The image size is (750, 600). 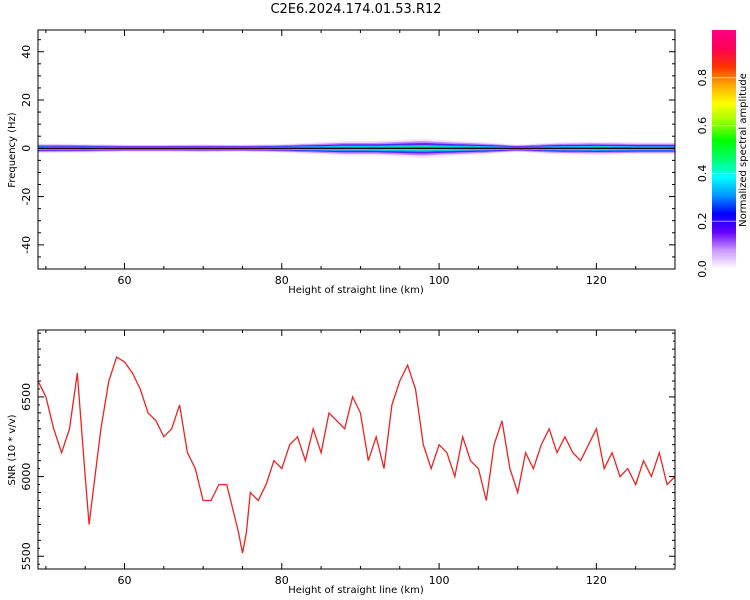 What do you see at coordinates (702, 78) in the screenshot?
I see `colorbar-tick-label: 0.8` at bounding box center [702, 78].